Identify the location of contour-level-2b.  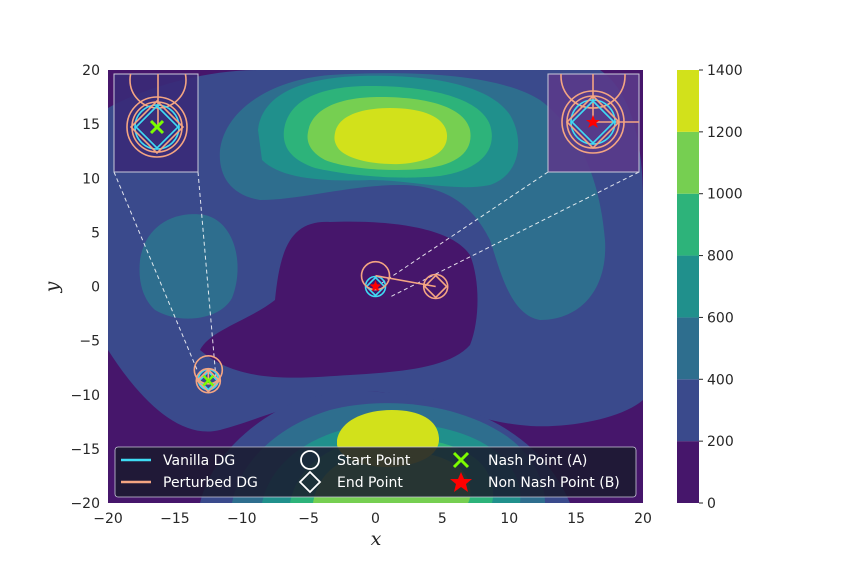
(188, 266).